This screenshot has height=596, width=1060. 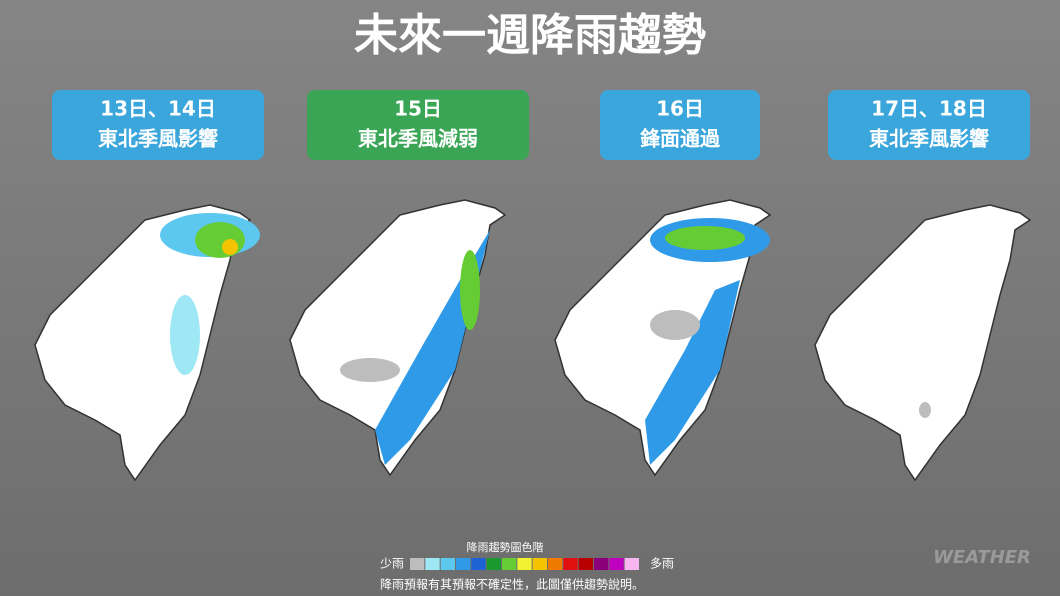 I want to click on panel-date: 13日、14日, so click(x=158, y=109).